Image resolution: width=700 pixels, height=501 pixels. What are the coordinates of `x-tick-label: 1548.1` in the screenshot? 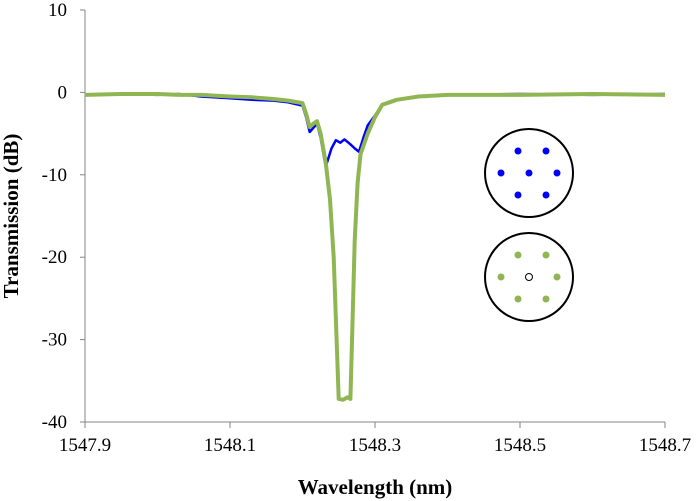 It's located at (230, 445).